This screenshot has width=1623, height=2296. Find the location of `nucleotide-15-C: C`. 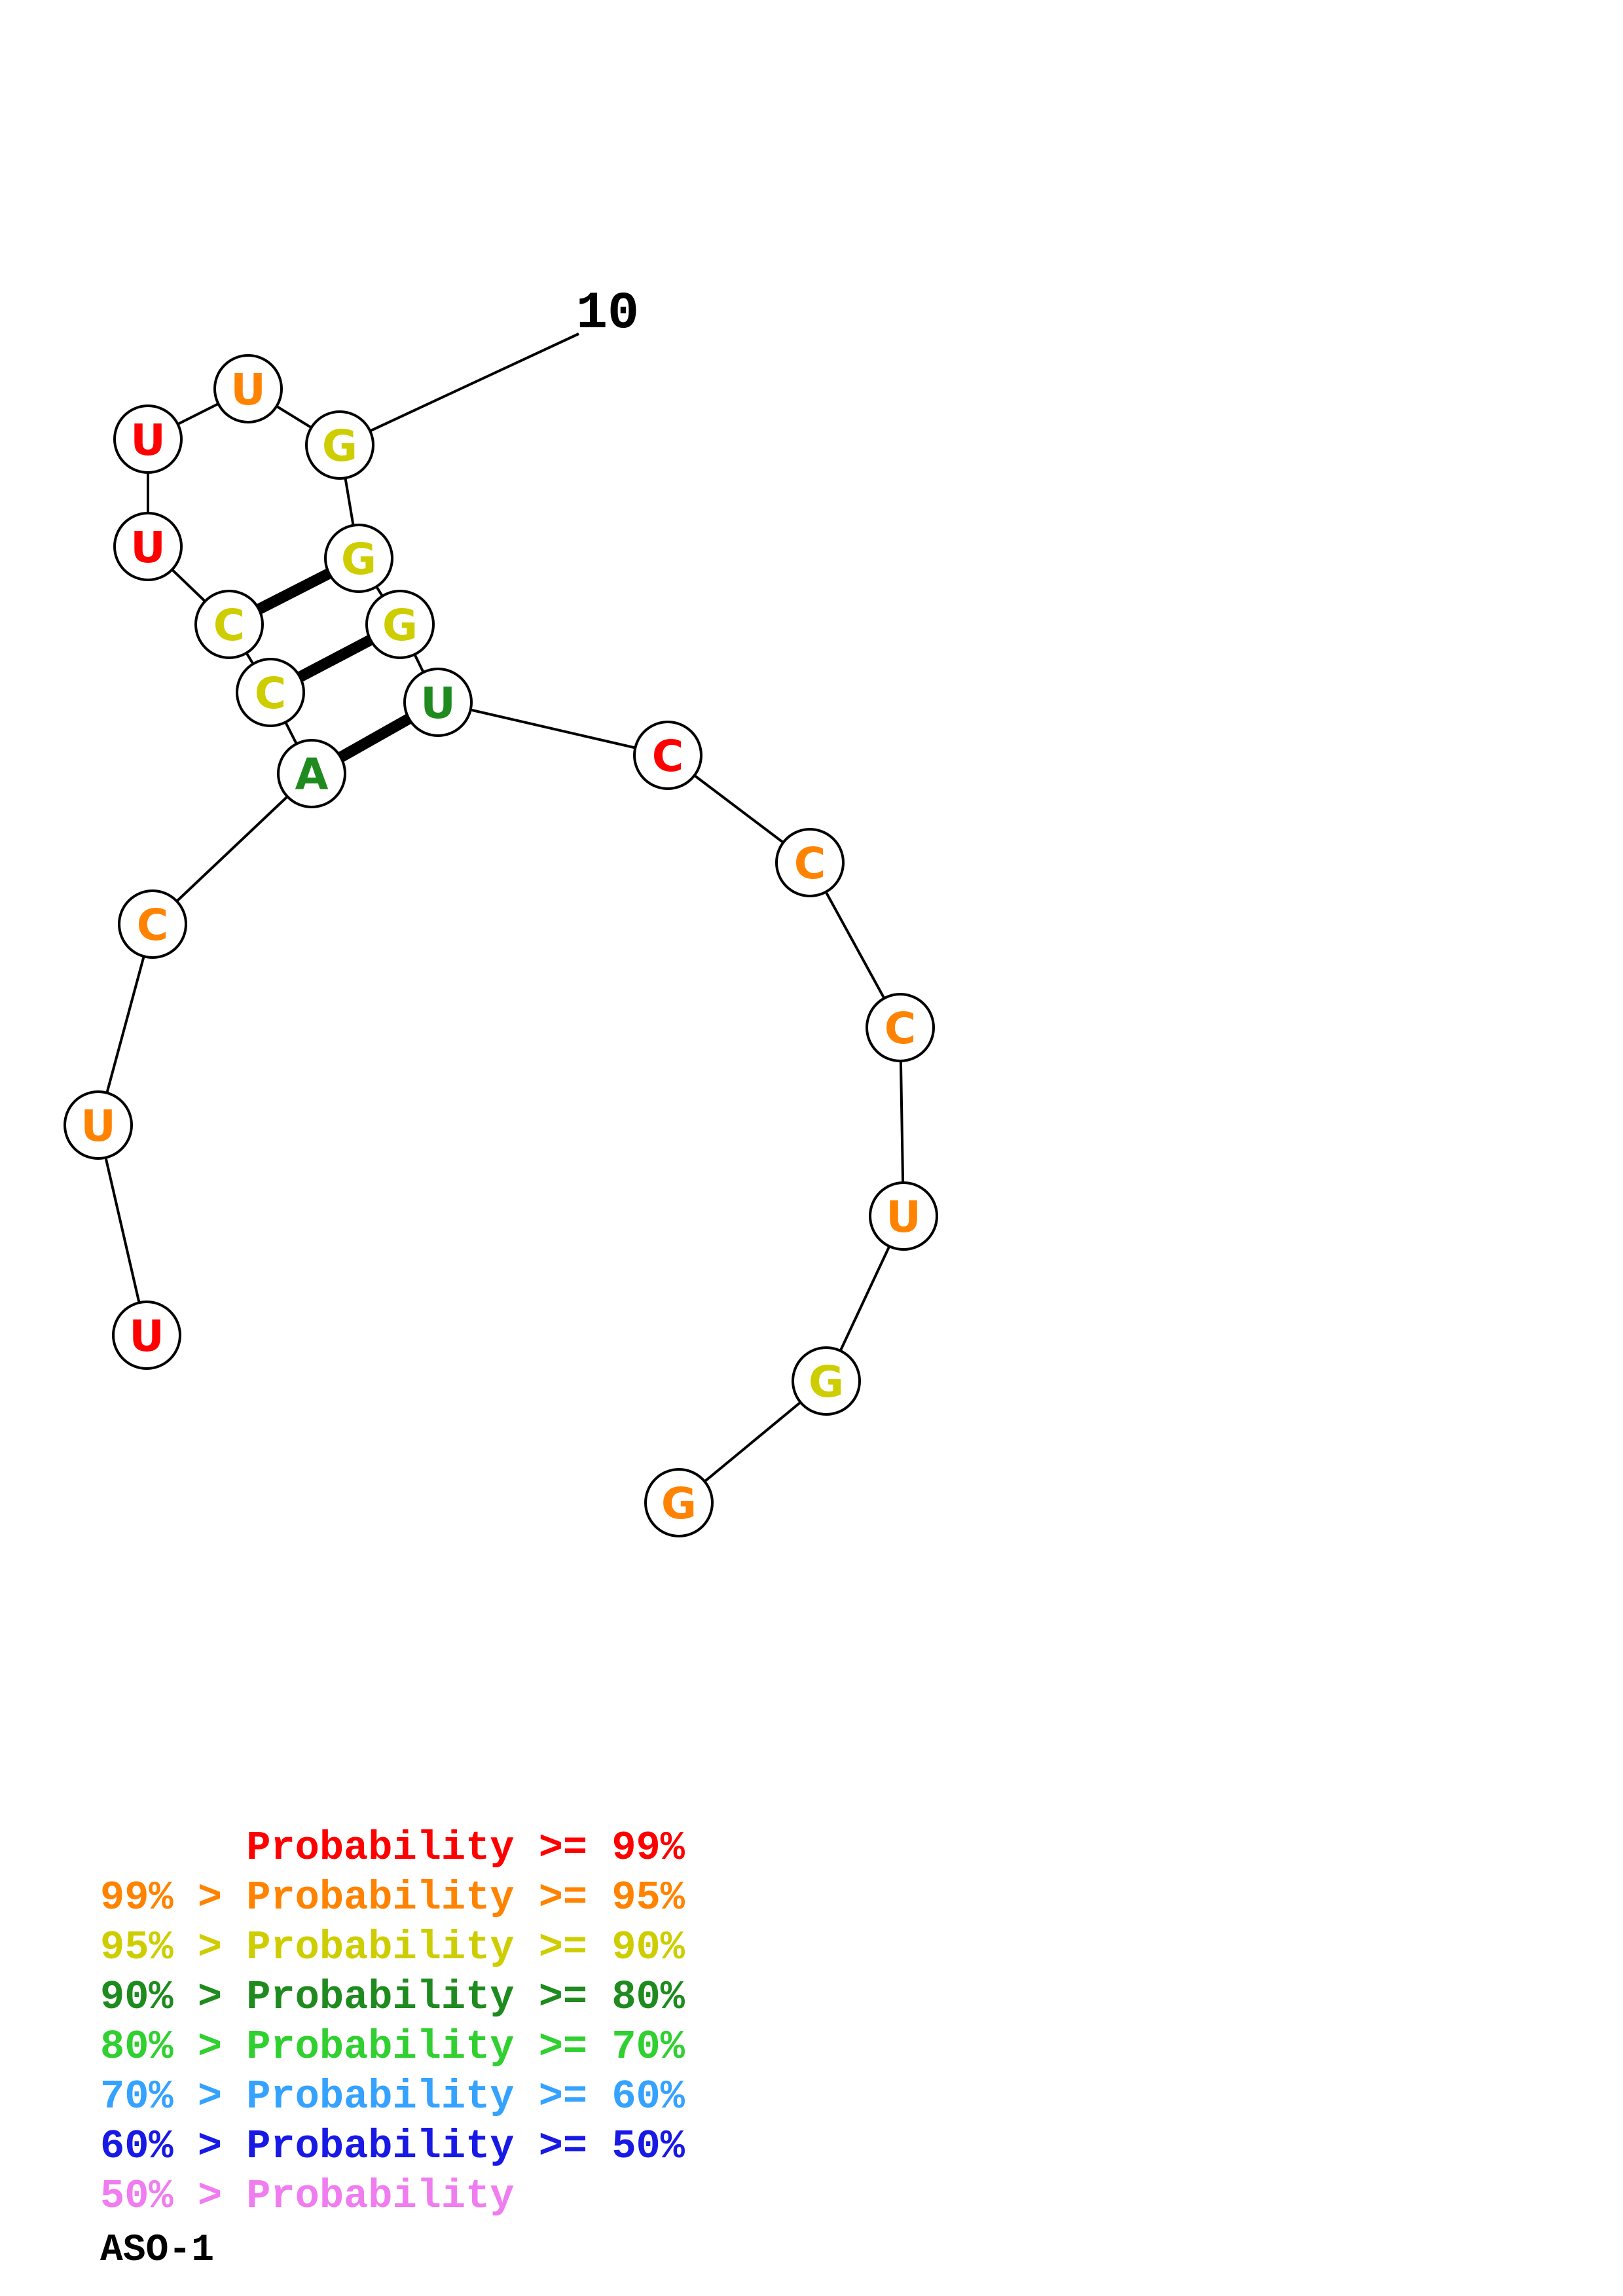

nucleotide-15-C: C is located at coordinates (270, 692).